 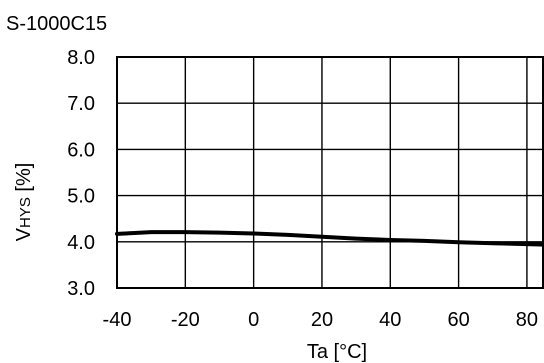 I want to click on chart-title: S-1000C15, so click(x=56, y=24).